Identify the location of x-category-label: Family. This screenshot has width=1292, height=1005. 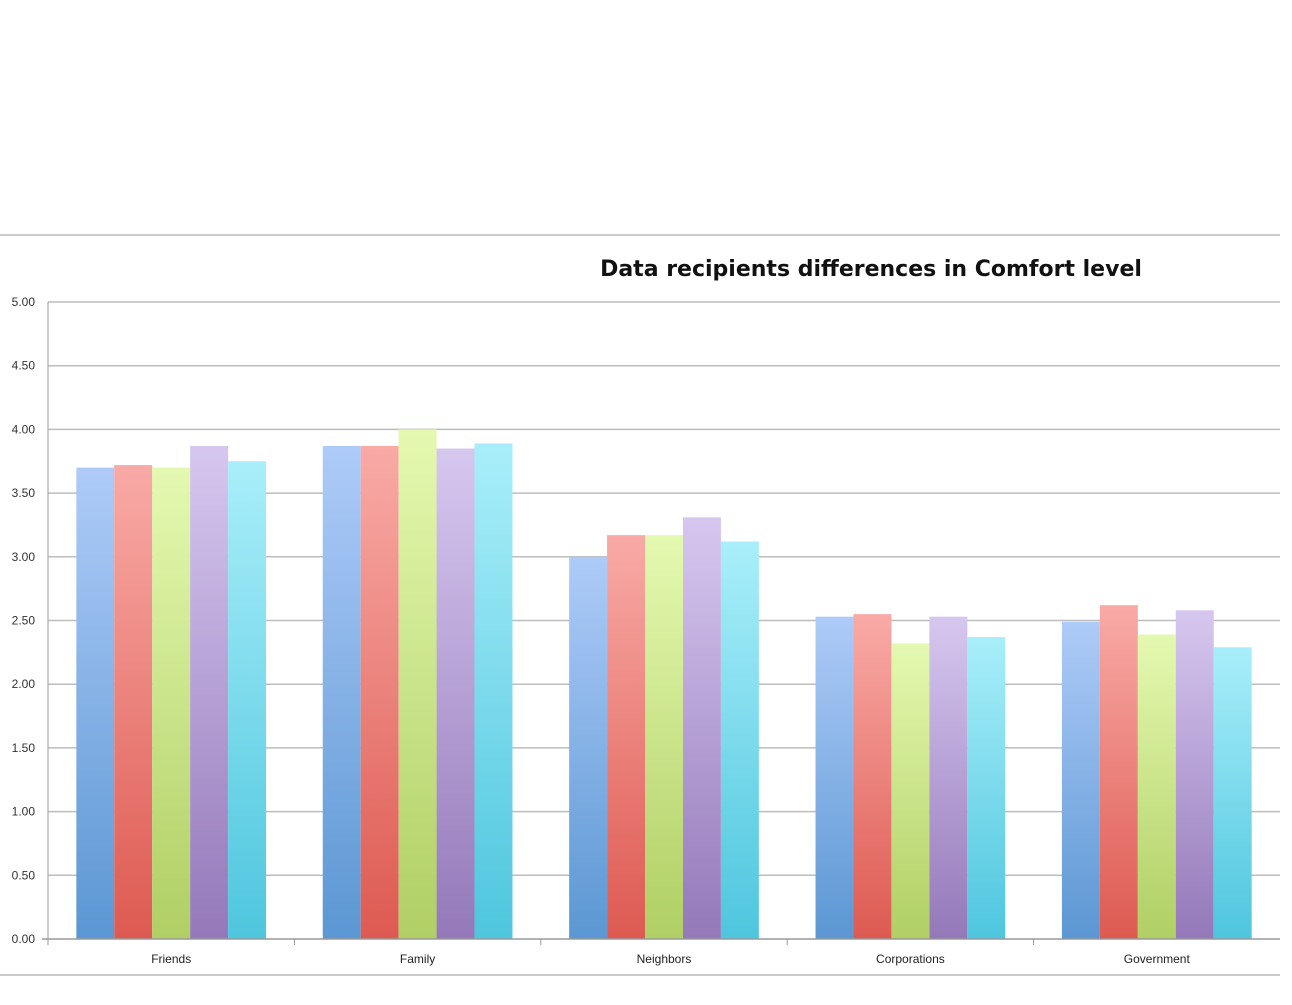
(417, 959).